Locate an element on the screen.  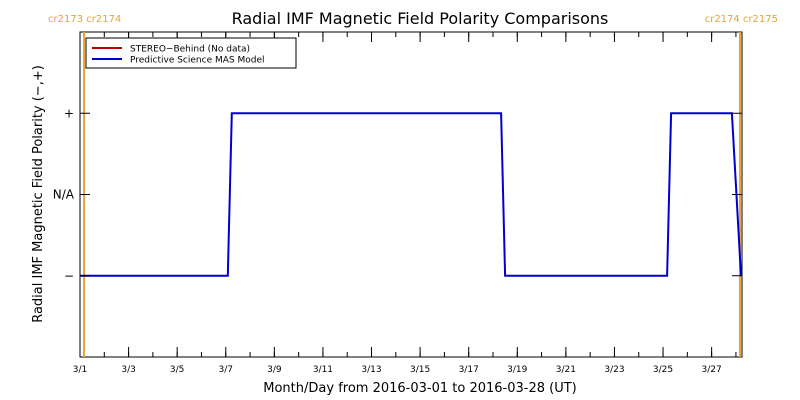
x-tick-label: 3/3 is located at coordinates (128, 370).